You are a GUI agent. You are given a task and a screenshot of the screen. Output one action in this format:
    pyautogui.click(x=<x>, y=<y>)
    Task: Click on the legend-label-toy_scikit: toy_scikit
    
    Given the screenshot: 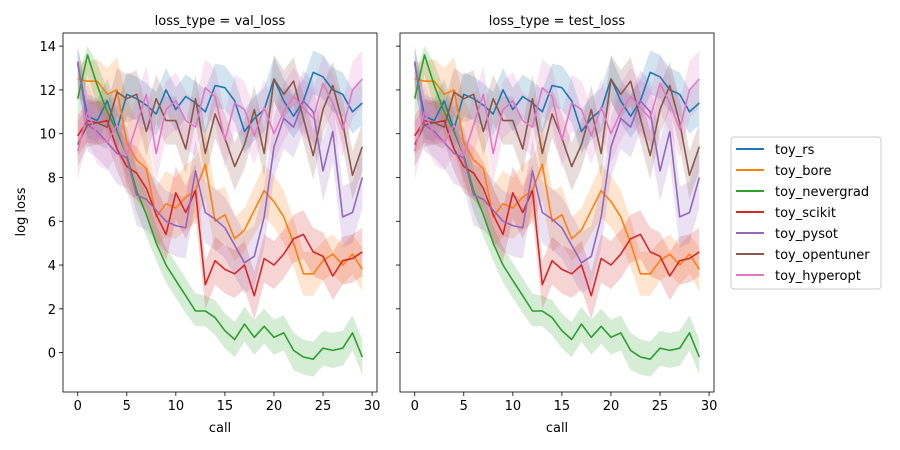 What is the action you would take?
    pyautogui.click(x=805, y=213)
    